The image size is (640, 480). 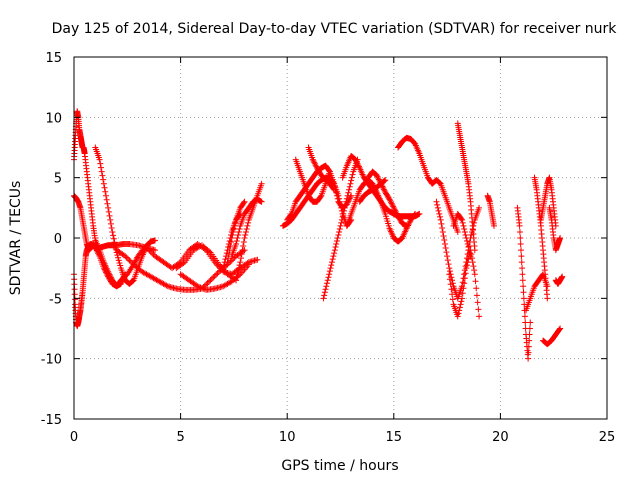 I want to click on x-axis-title: GPS time / hours, so click(x=339, y=466).